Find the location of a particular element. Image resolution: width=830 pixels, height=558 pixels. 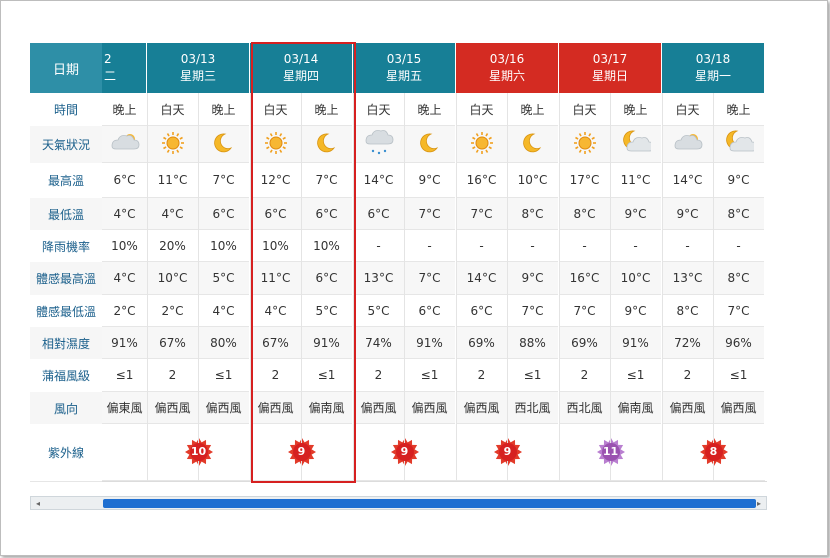

row-label-9: 蒲福風級 is located at coordinates (66, 376).